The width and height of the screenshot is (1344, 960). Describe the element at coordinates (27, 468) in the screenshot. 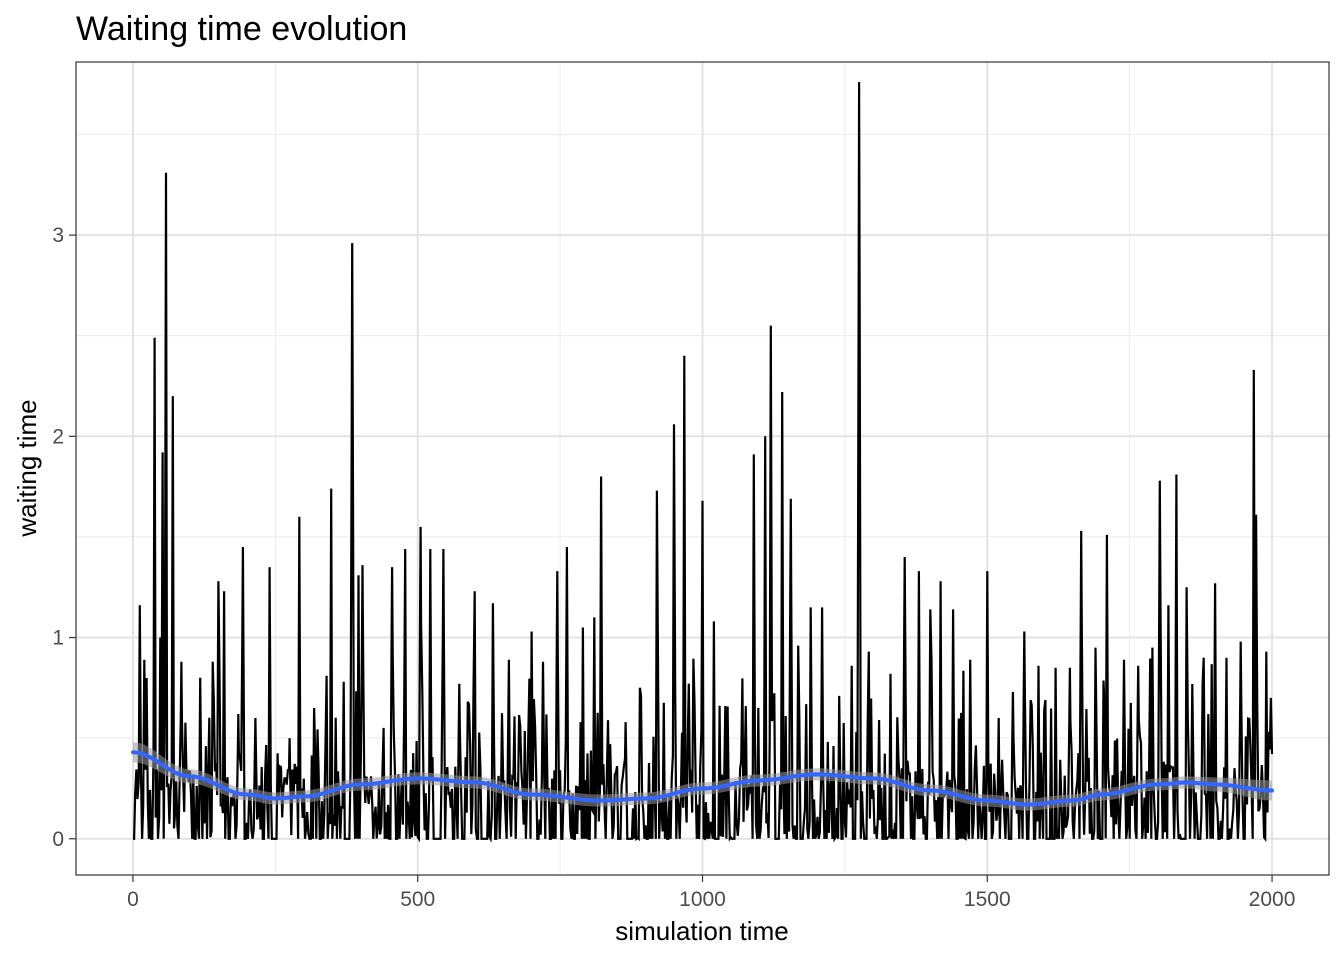

I see `y-axis-title: waiting time` at that location.